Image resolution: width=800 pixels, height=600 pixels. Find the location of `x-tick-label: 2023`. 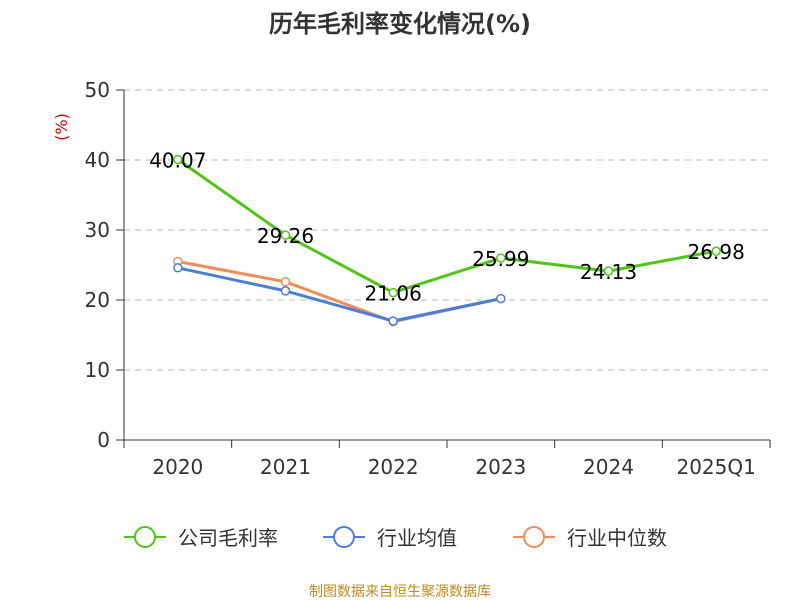

x-tick-label: 2023 is located at coordinates (500, 467).